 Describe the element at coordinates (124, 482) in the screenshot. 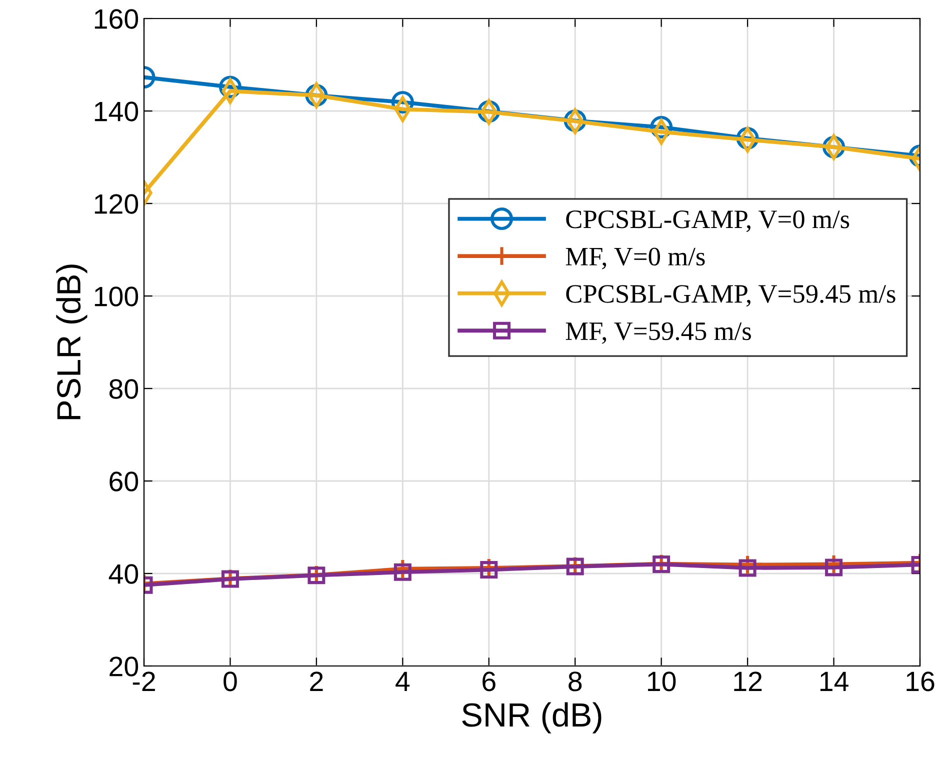

I see `y-tick-label: 60` at that location.